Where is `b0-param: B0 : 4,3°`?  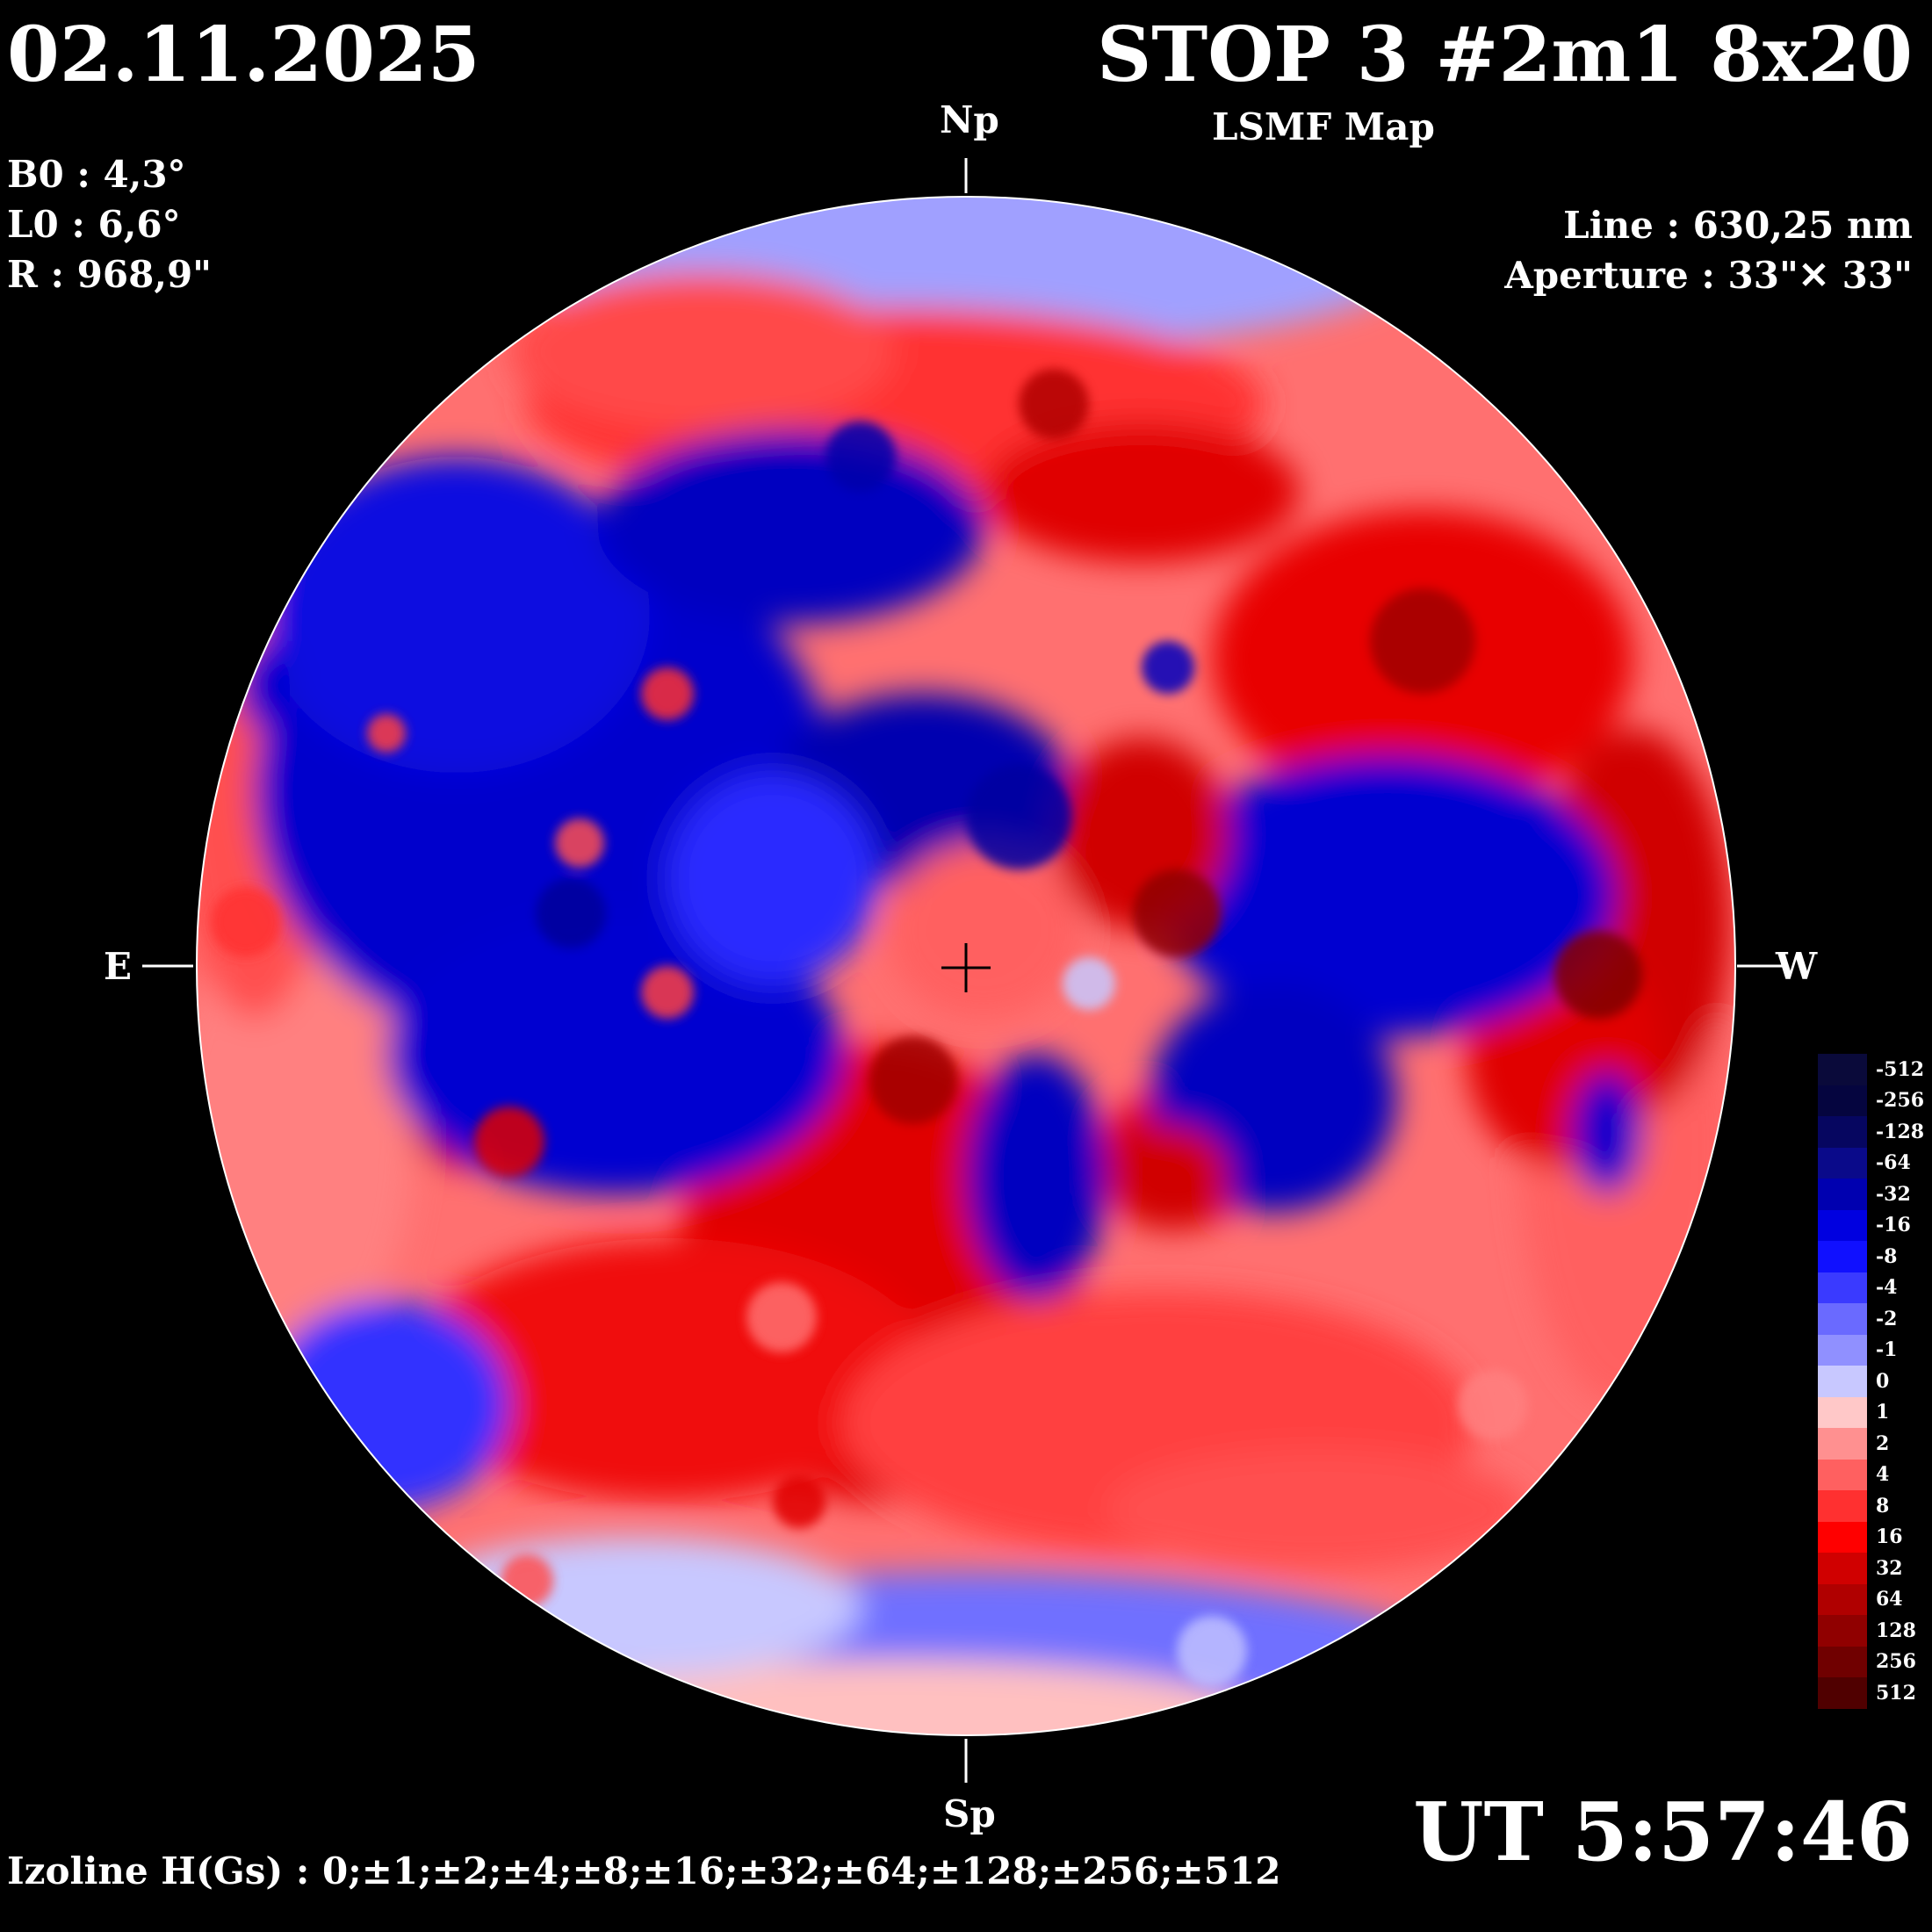 b0-param: B0 : 4,3° is located at coordinates (96, 175).